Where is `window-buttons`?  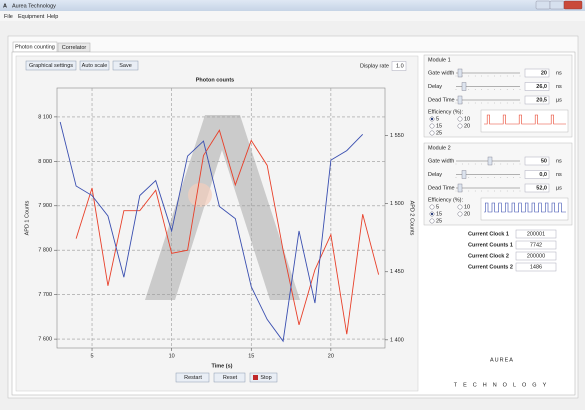
window-buttons is located at coordinates (559, 5).